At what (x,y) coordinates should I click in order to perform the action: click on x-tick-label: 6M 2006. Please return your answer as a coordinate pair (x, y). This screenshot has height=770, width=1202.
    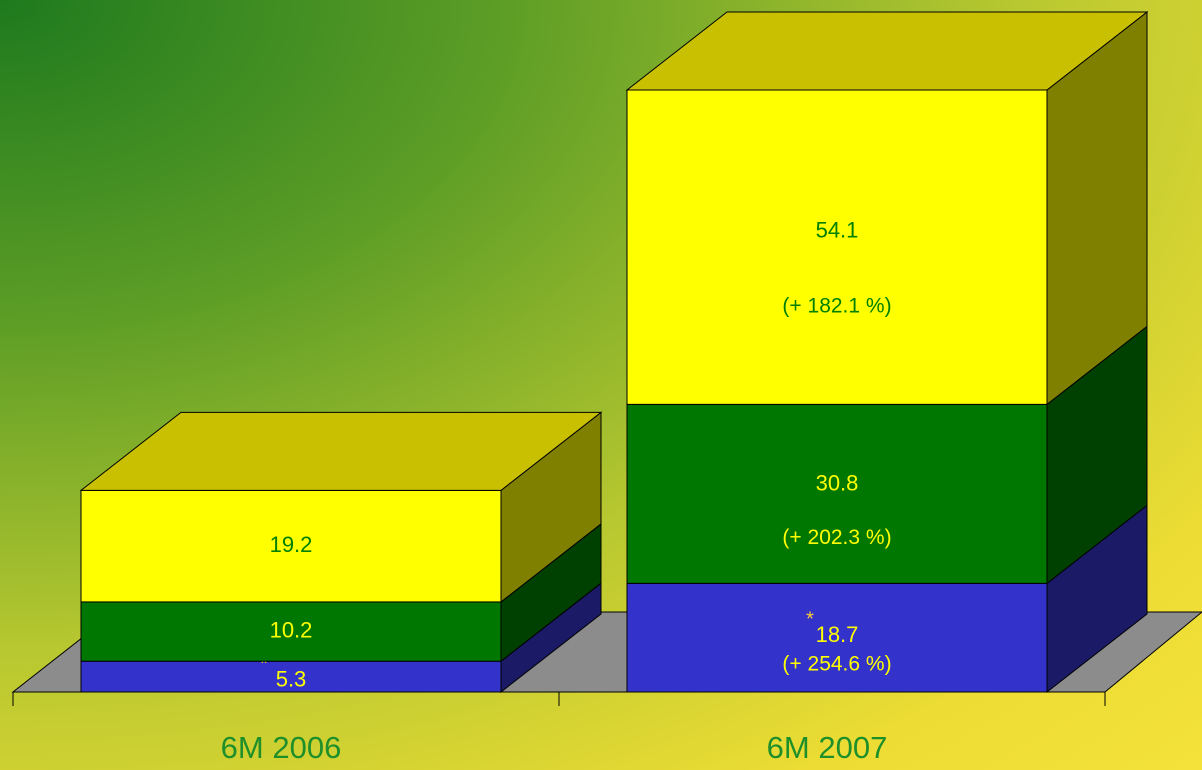
    Looking at the image, I should click on (281, 747).